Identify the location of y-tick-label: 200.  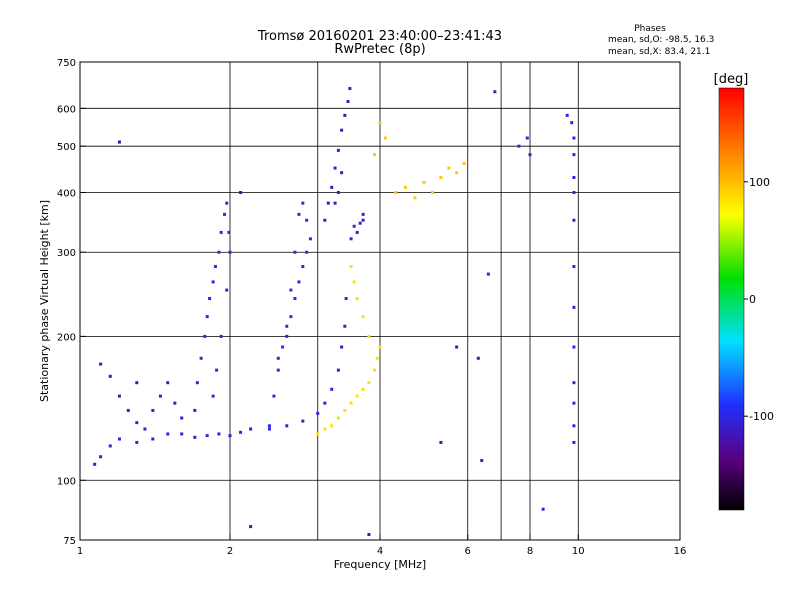
(66, 337).